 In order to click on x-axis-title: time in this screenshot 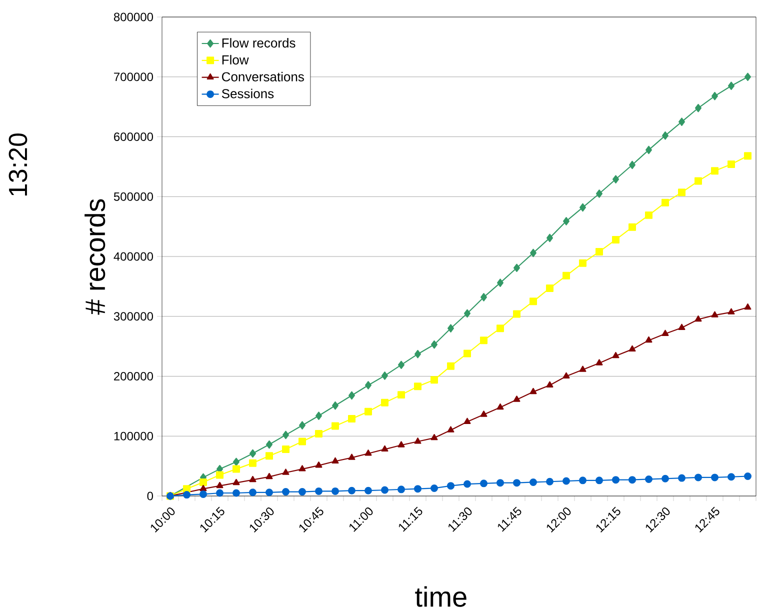, I will do `click(440, 596)`.